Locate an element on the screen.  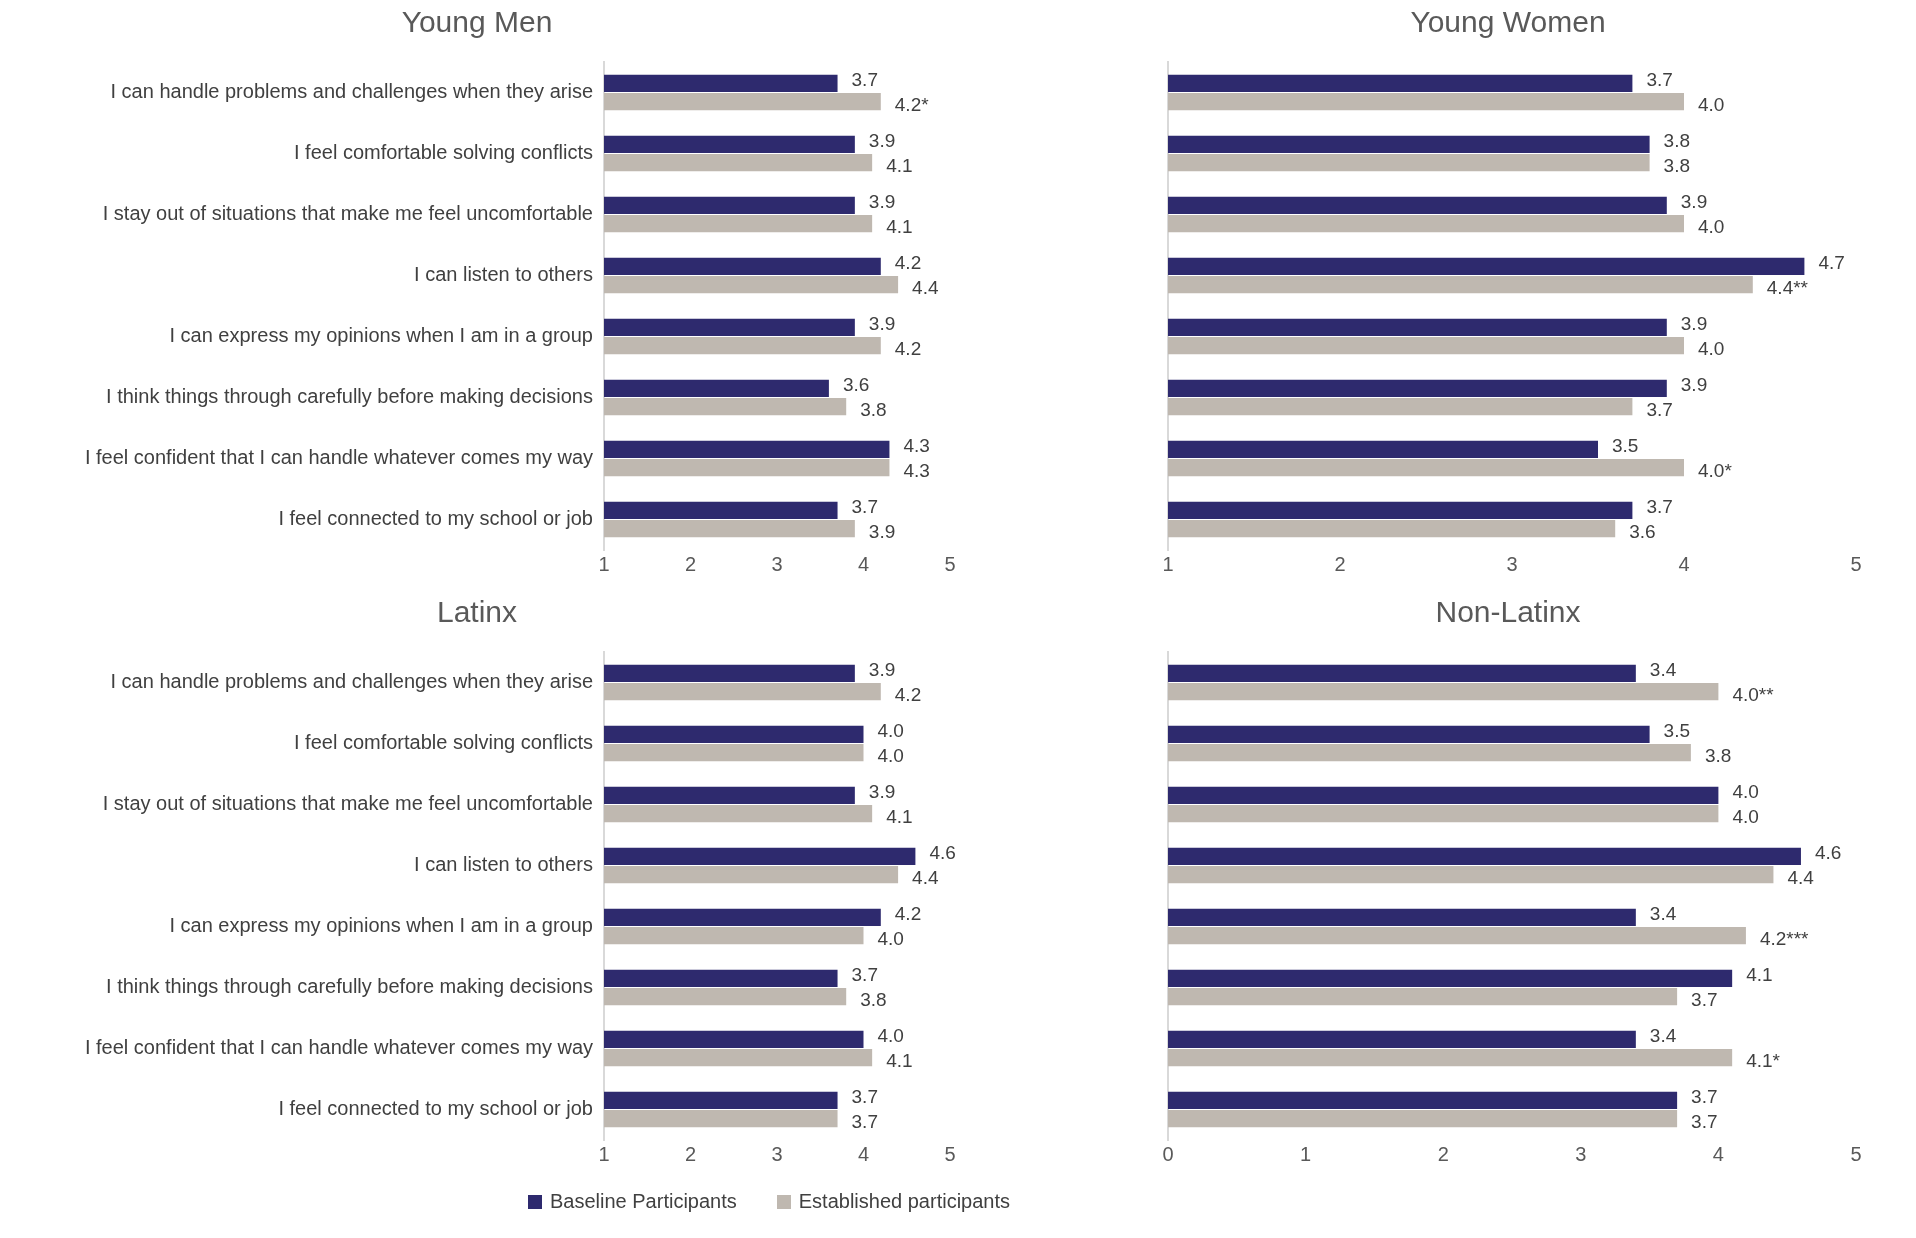
legend-label: Baseline Participants is located at coordinates (643, 1201).